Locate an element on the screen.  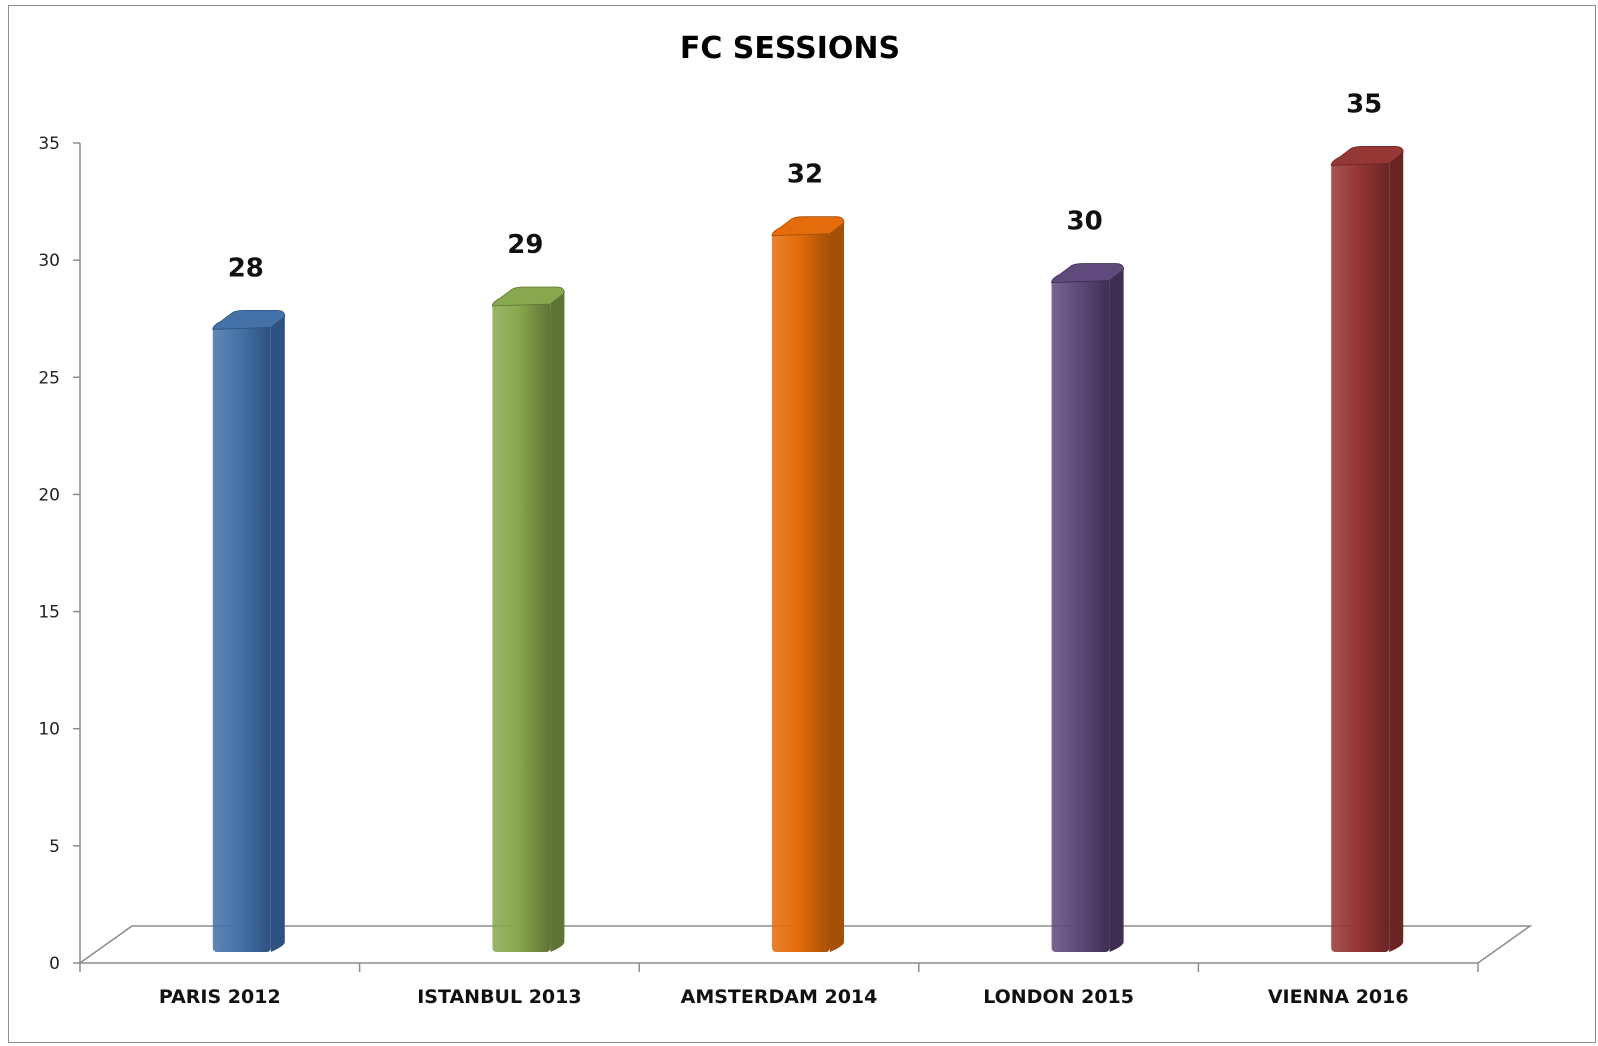
x-tick-label: LONDON 2015 is located at coordinates (1058, 997).